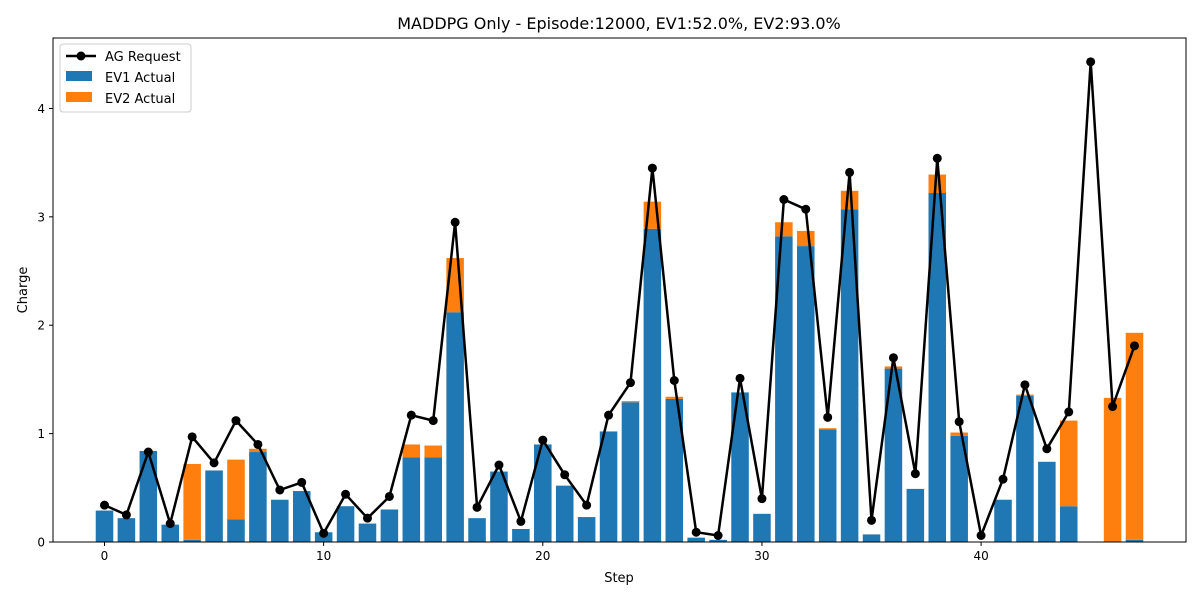 This screenshot has height=600, width=1200. What do you see at coordinates (23, 290) in the screenshot?
I see `y-axis-label: Charge` at bounding box center [23, 290].